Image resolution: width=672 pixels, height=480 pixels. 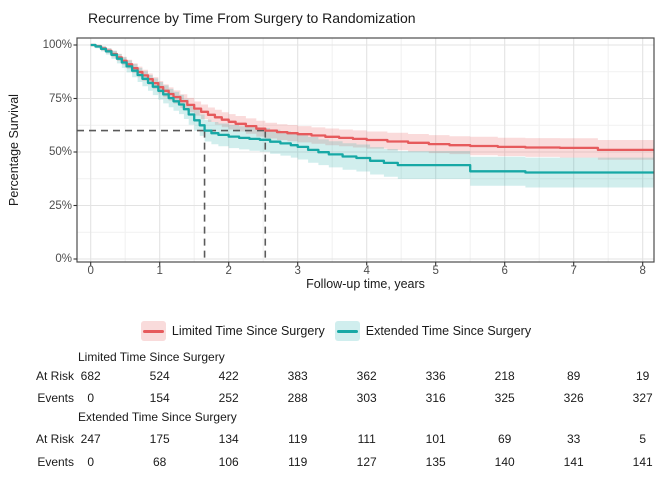 I want to click on risk-table-cell: 154, so click(x=159, y=398).